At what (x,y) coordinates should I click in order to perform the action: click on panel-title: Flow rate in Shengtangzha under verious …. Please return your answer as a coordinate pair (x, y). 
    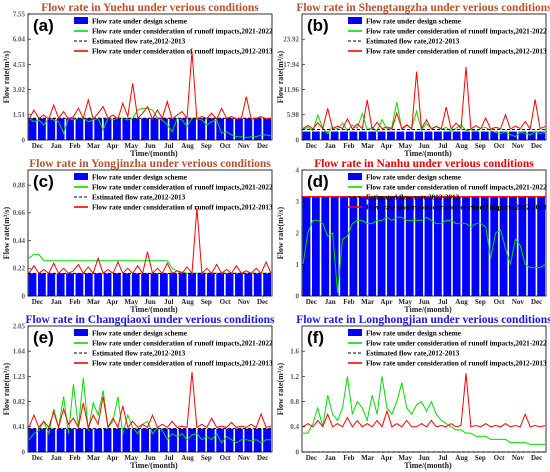
    Looking at the image, I should click on (423, 8).